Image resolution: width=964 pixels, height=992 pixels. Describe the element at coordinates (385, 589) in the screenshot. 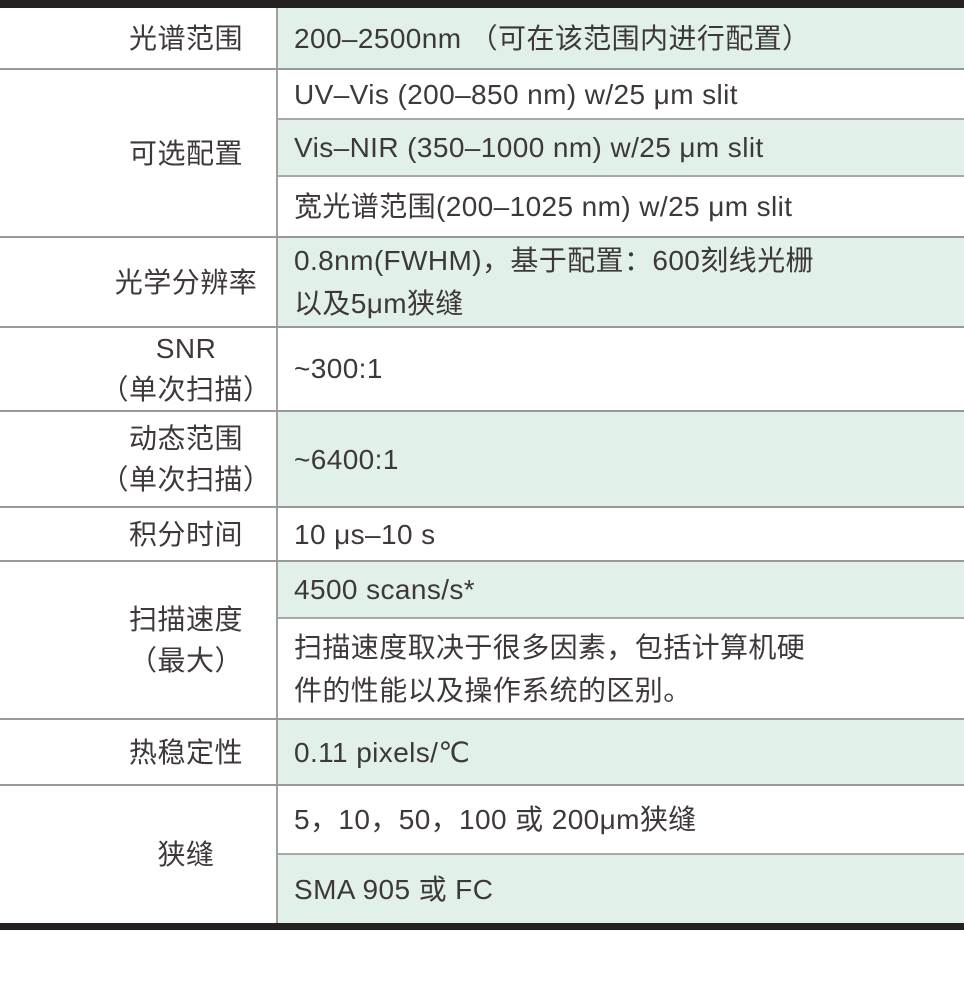

I see `value-line: 4500 scans/s*` at that location.